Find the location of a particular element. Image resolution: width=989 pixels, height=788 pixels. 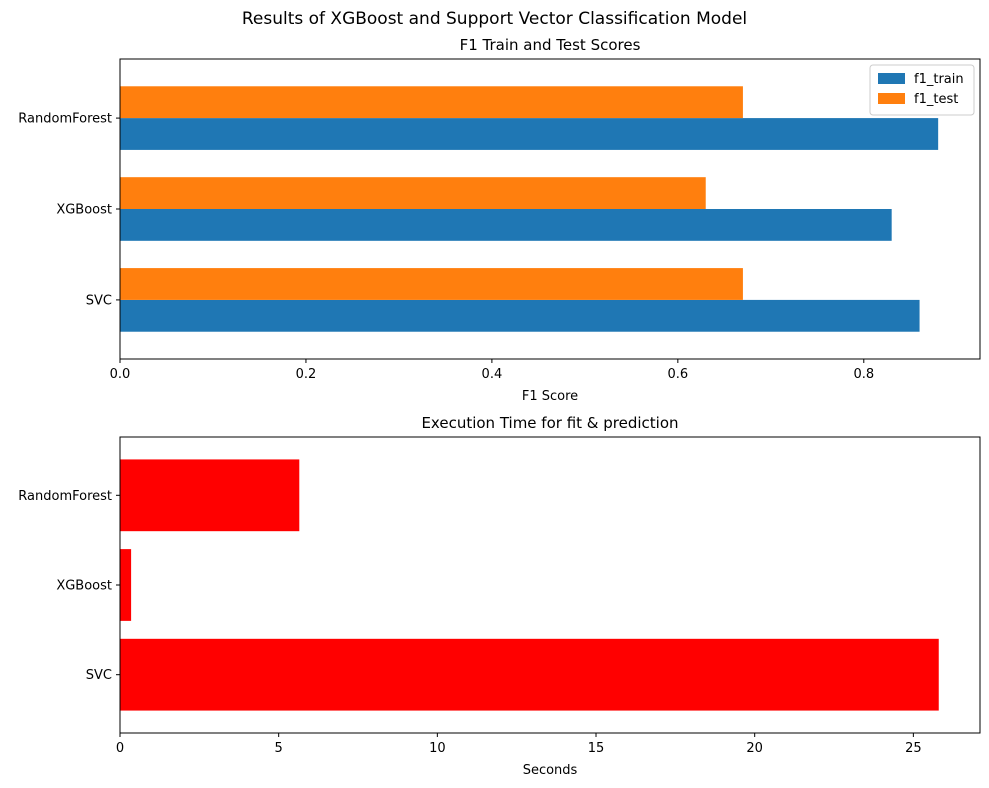

legend-label-f1-train: f1_train is located at coordinates (939, 79).